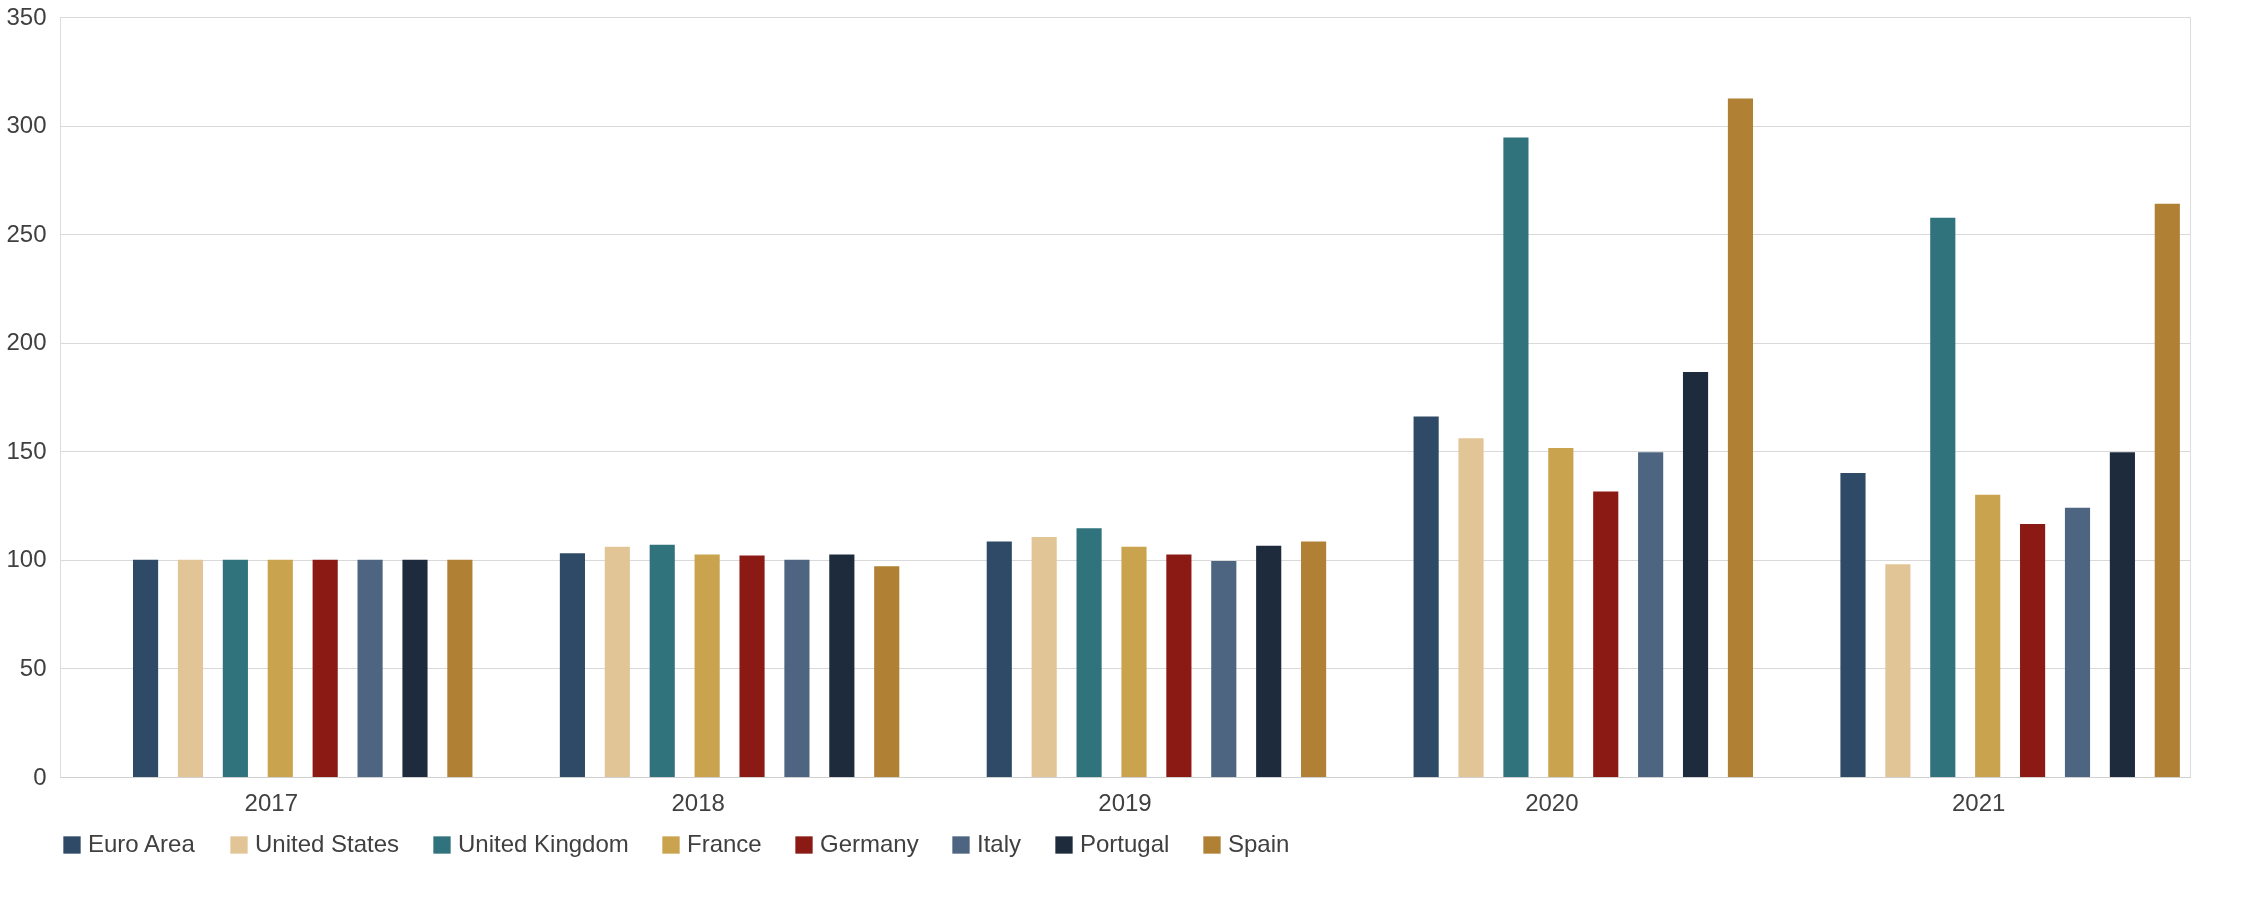 This screenshot has height=899, width=2249. Describe the element at coordinates (543, 843) in the screenshot. I see `legend-label: United Kingdom` at that location.